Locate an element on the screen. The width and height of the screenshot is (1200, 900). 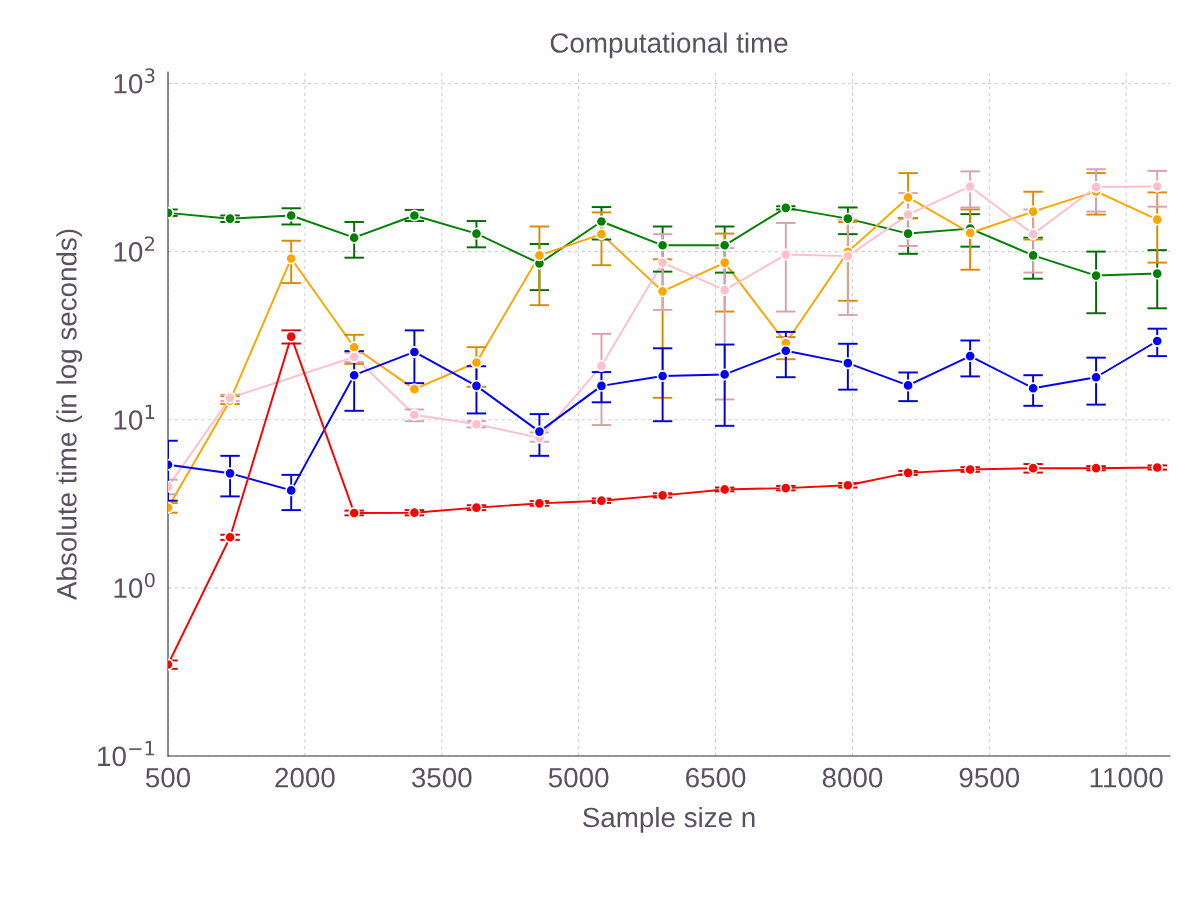
x-tick-label: 3500 is located at coordinates (441, 777).